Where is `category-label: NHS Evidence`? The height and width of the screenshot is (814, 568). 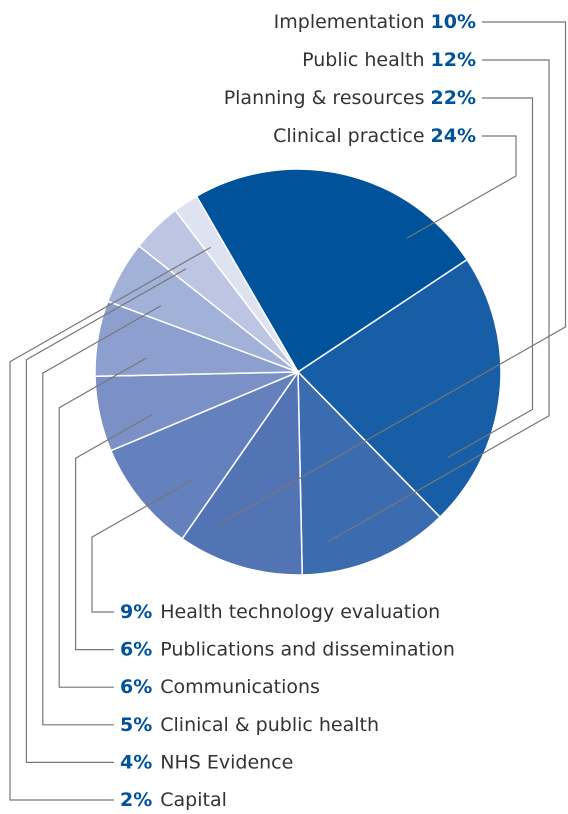
category-label: NHS Evidence is located at coordinates (226, 762).